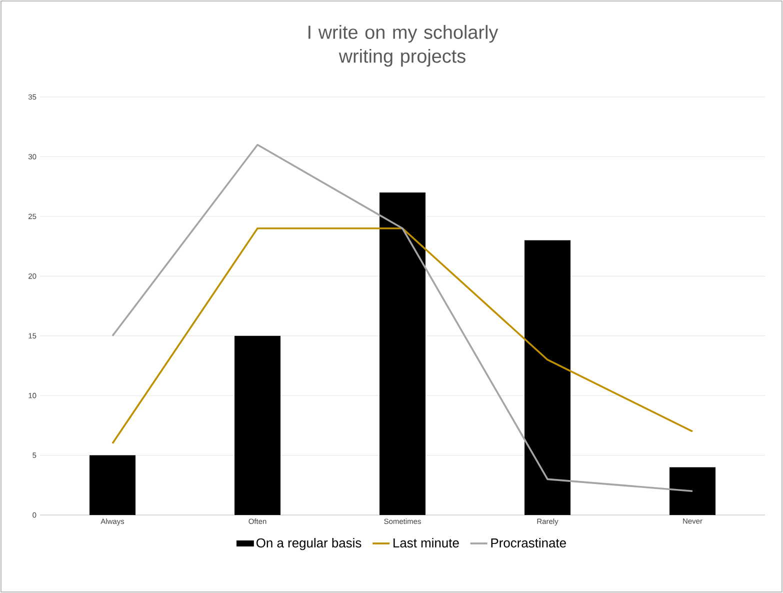 Image resolution: width=783 pixels, height=593 pixels. Describe the element at coordinates (426, 543) in the screenshot. I see `legend-label: Last minute` at that location.